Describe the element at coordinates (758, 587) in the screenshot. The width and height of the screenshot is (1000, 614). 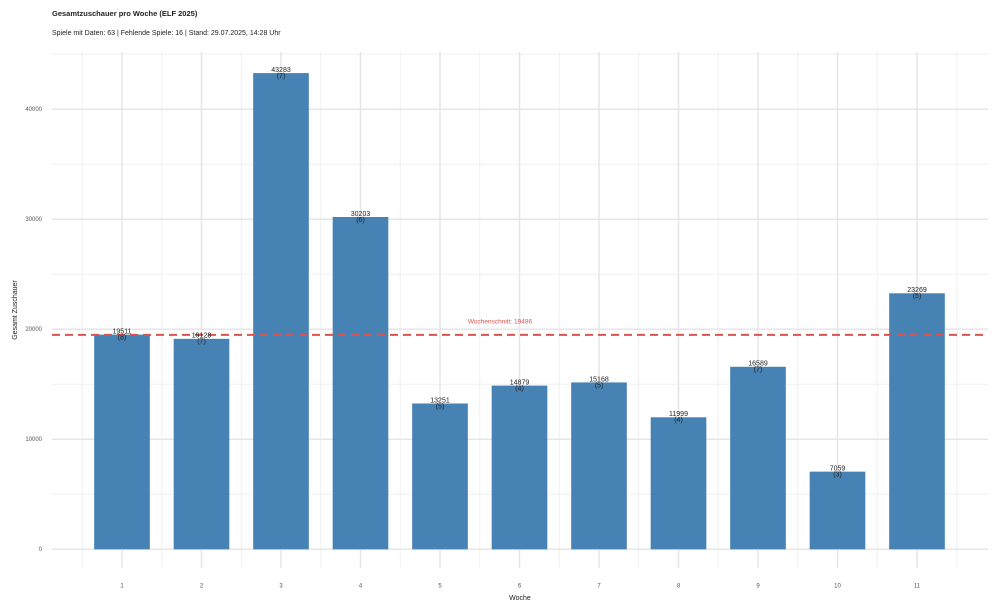
I see `x-tick-label: 9` at that location.